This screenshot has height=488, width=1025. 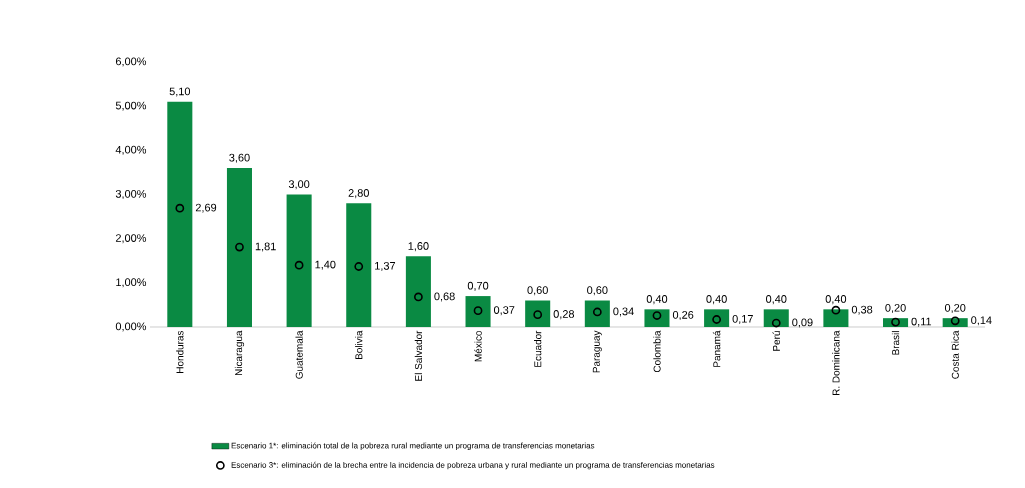 I want to click on data-label: 0,26, so click(x=683, y=316).